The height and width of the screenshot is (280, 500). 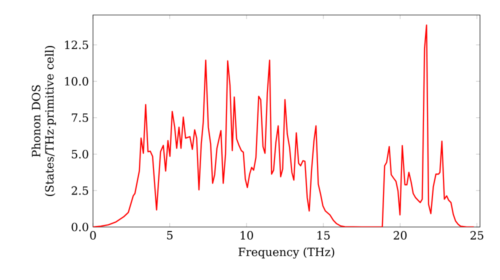 I want to click on y-tick-label: 2.5, so click(x=80, y=190).